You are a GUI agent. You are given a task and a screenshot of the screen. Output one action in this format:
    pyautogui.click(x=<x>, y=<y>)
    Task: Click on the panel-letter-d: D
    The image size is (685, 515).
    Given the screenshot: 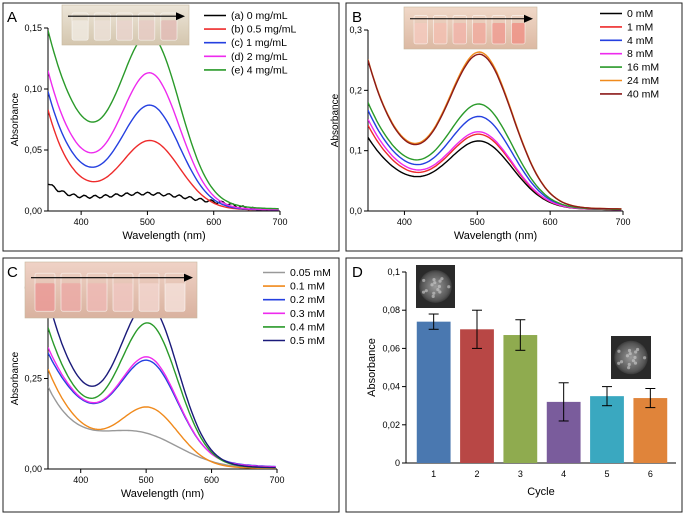 What is the action you would take?
    pyautogui.click(x=357, y=272)
    